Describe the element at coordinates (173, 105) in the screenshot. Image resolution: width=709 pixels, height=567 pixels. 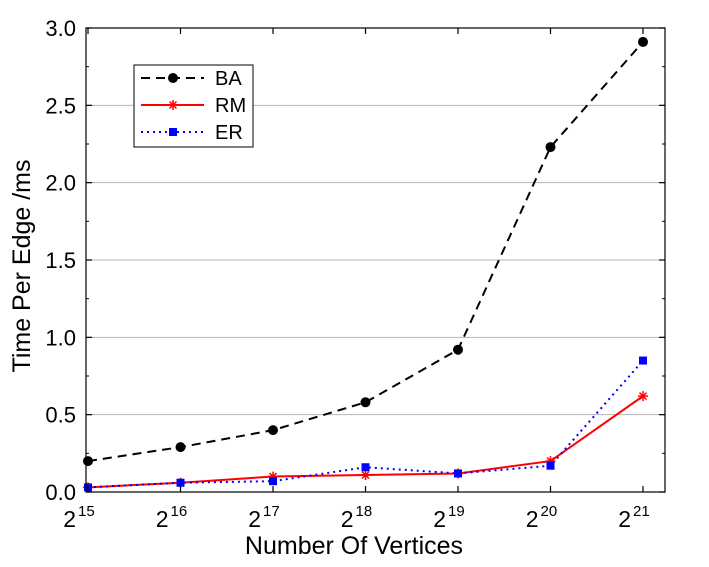
I see `legend-marker-rm` at that location.